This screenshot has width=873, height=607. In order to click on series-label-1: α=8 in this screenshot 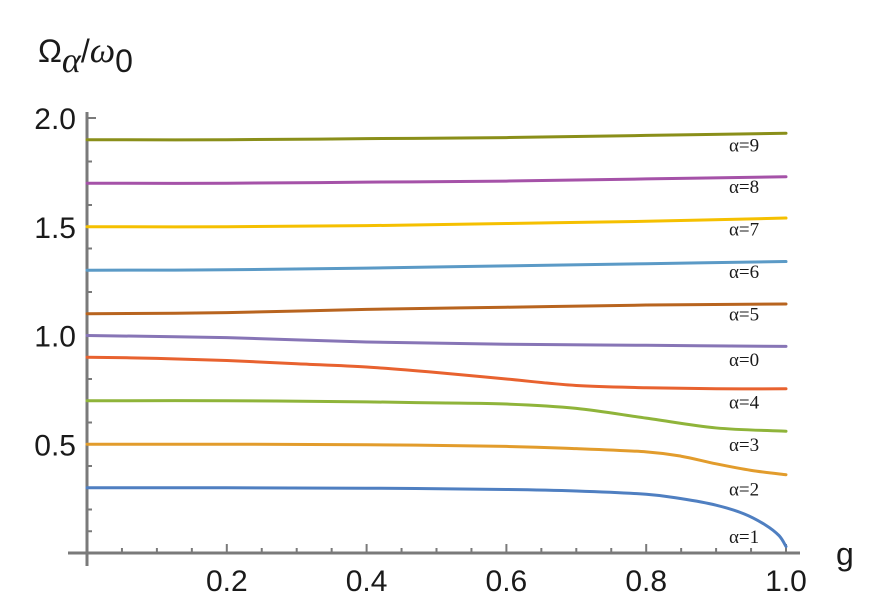, I will do `click(744, 187)`.